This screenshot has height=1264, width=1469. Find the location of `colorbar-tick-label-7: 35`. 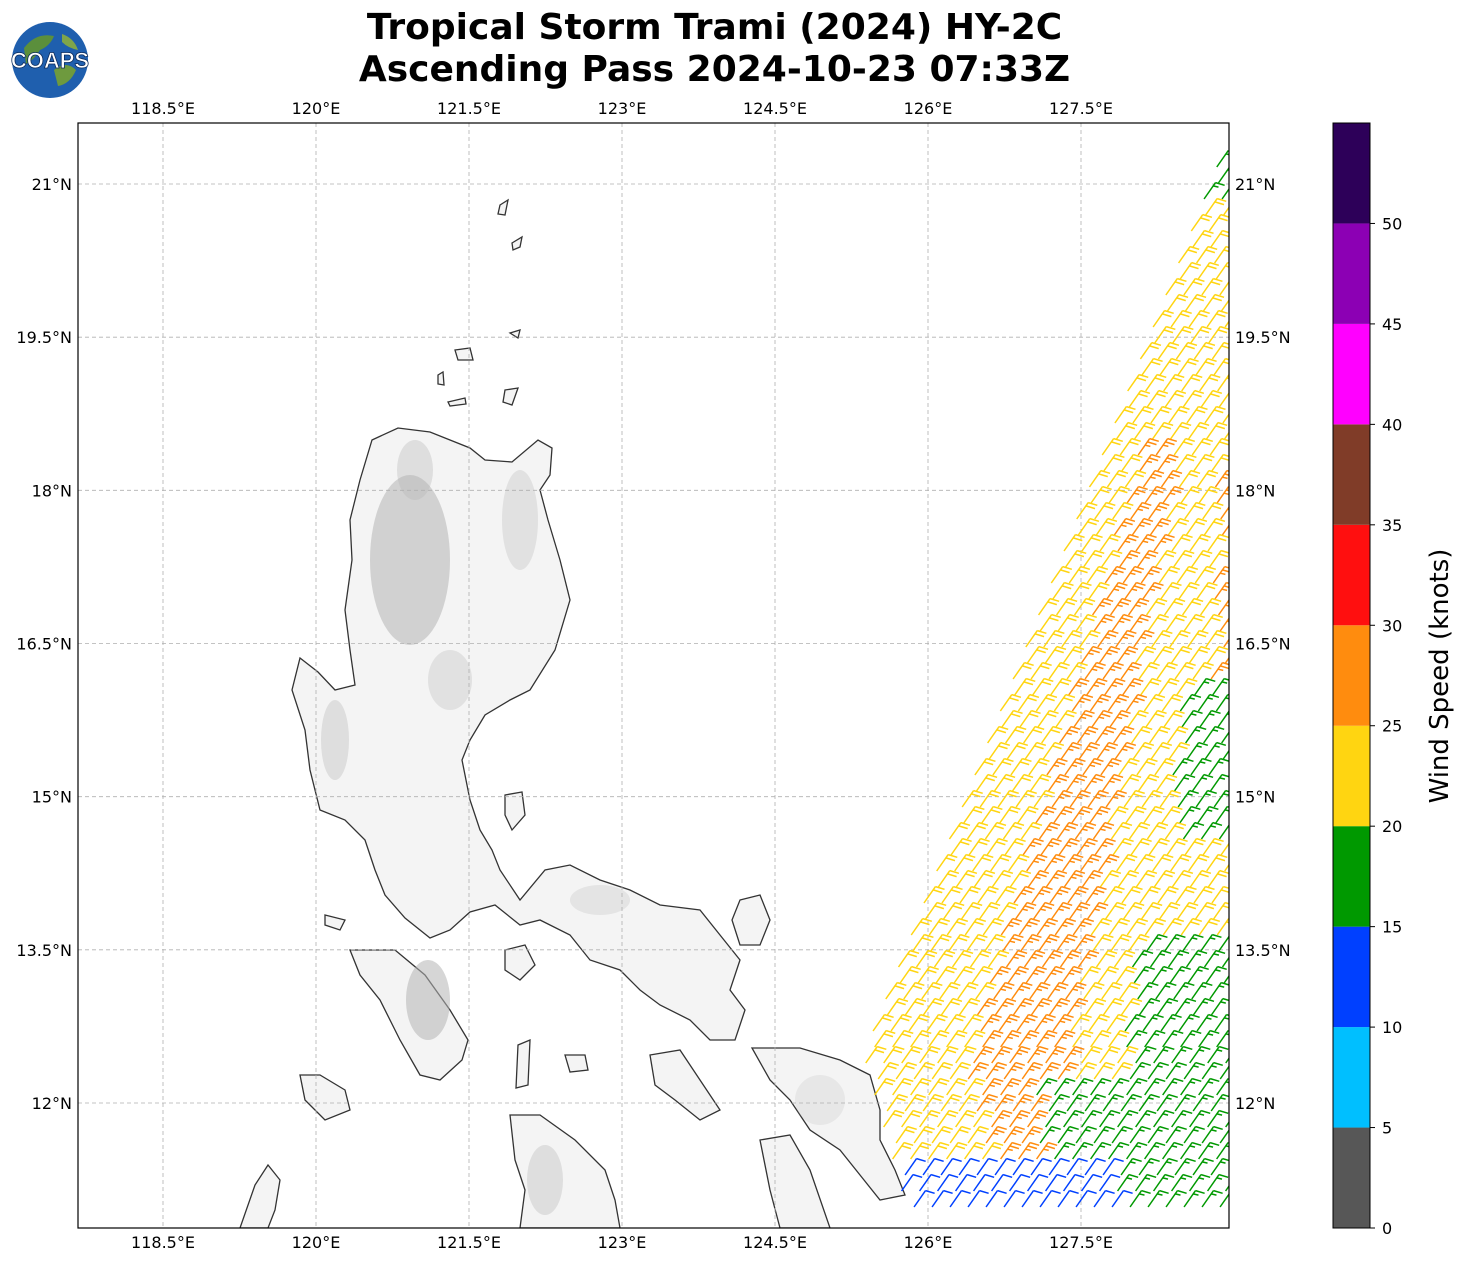

colorbar-tick-label-7: 35 is located at coordinates (1392, 525).